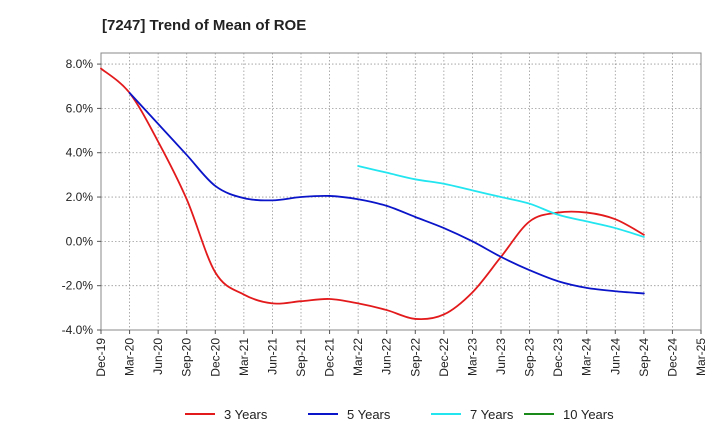 The width and height of the screenshot is (720, 440). Describe the element at coordinates (444, 357) in the screenshot. I see `x-tick-label: Dec-22` at that location.